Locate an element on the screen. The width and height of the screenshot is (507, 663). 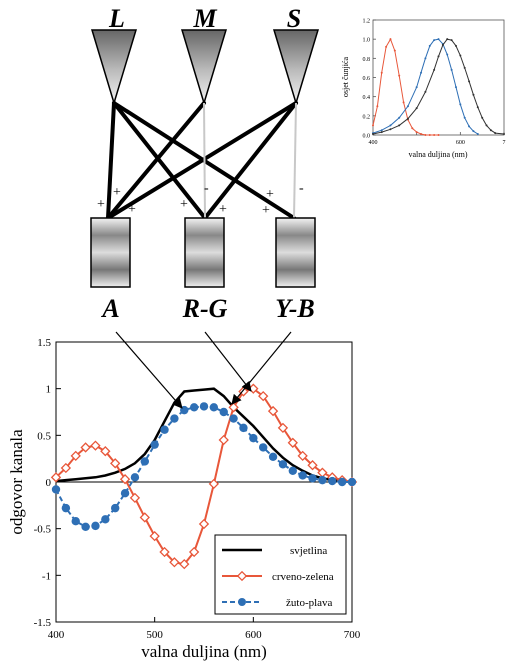
inset-x-tick-label: 600 is located at coordinates (460, 143).